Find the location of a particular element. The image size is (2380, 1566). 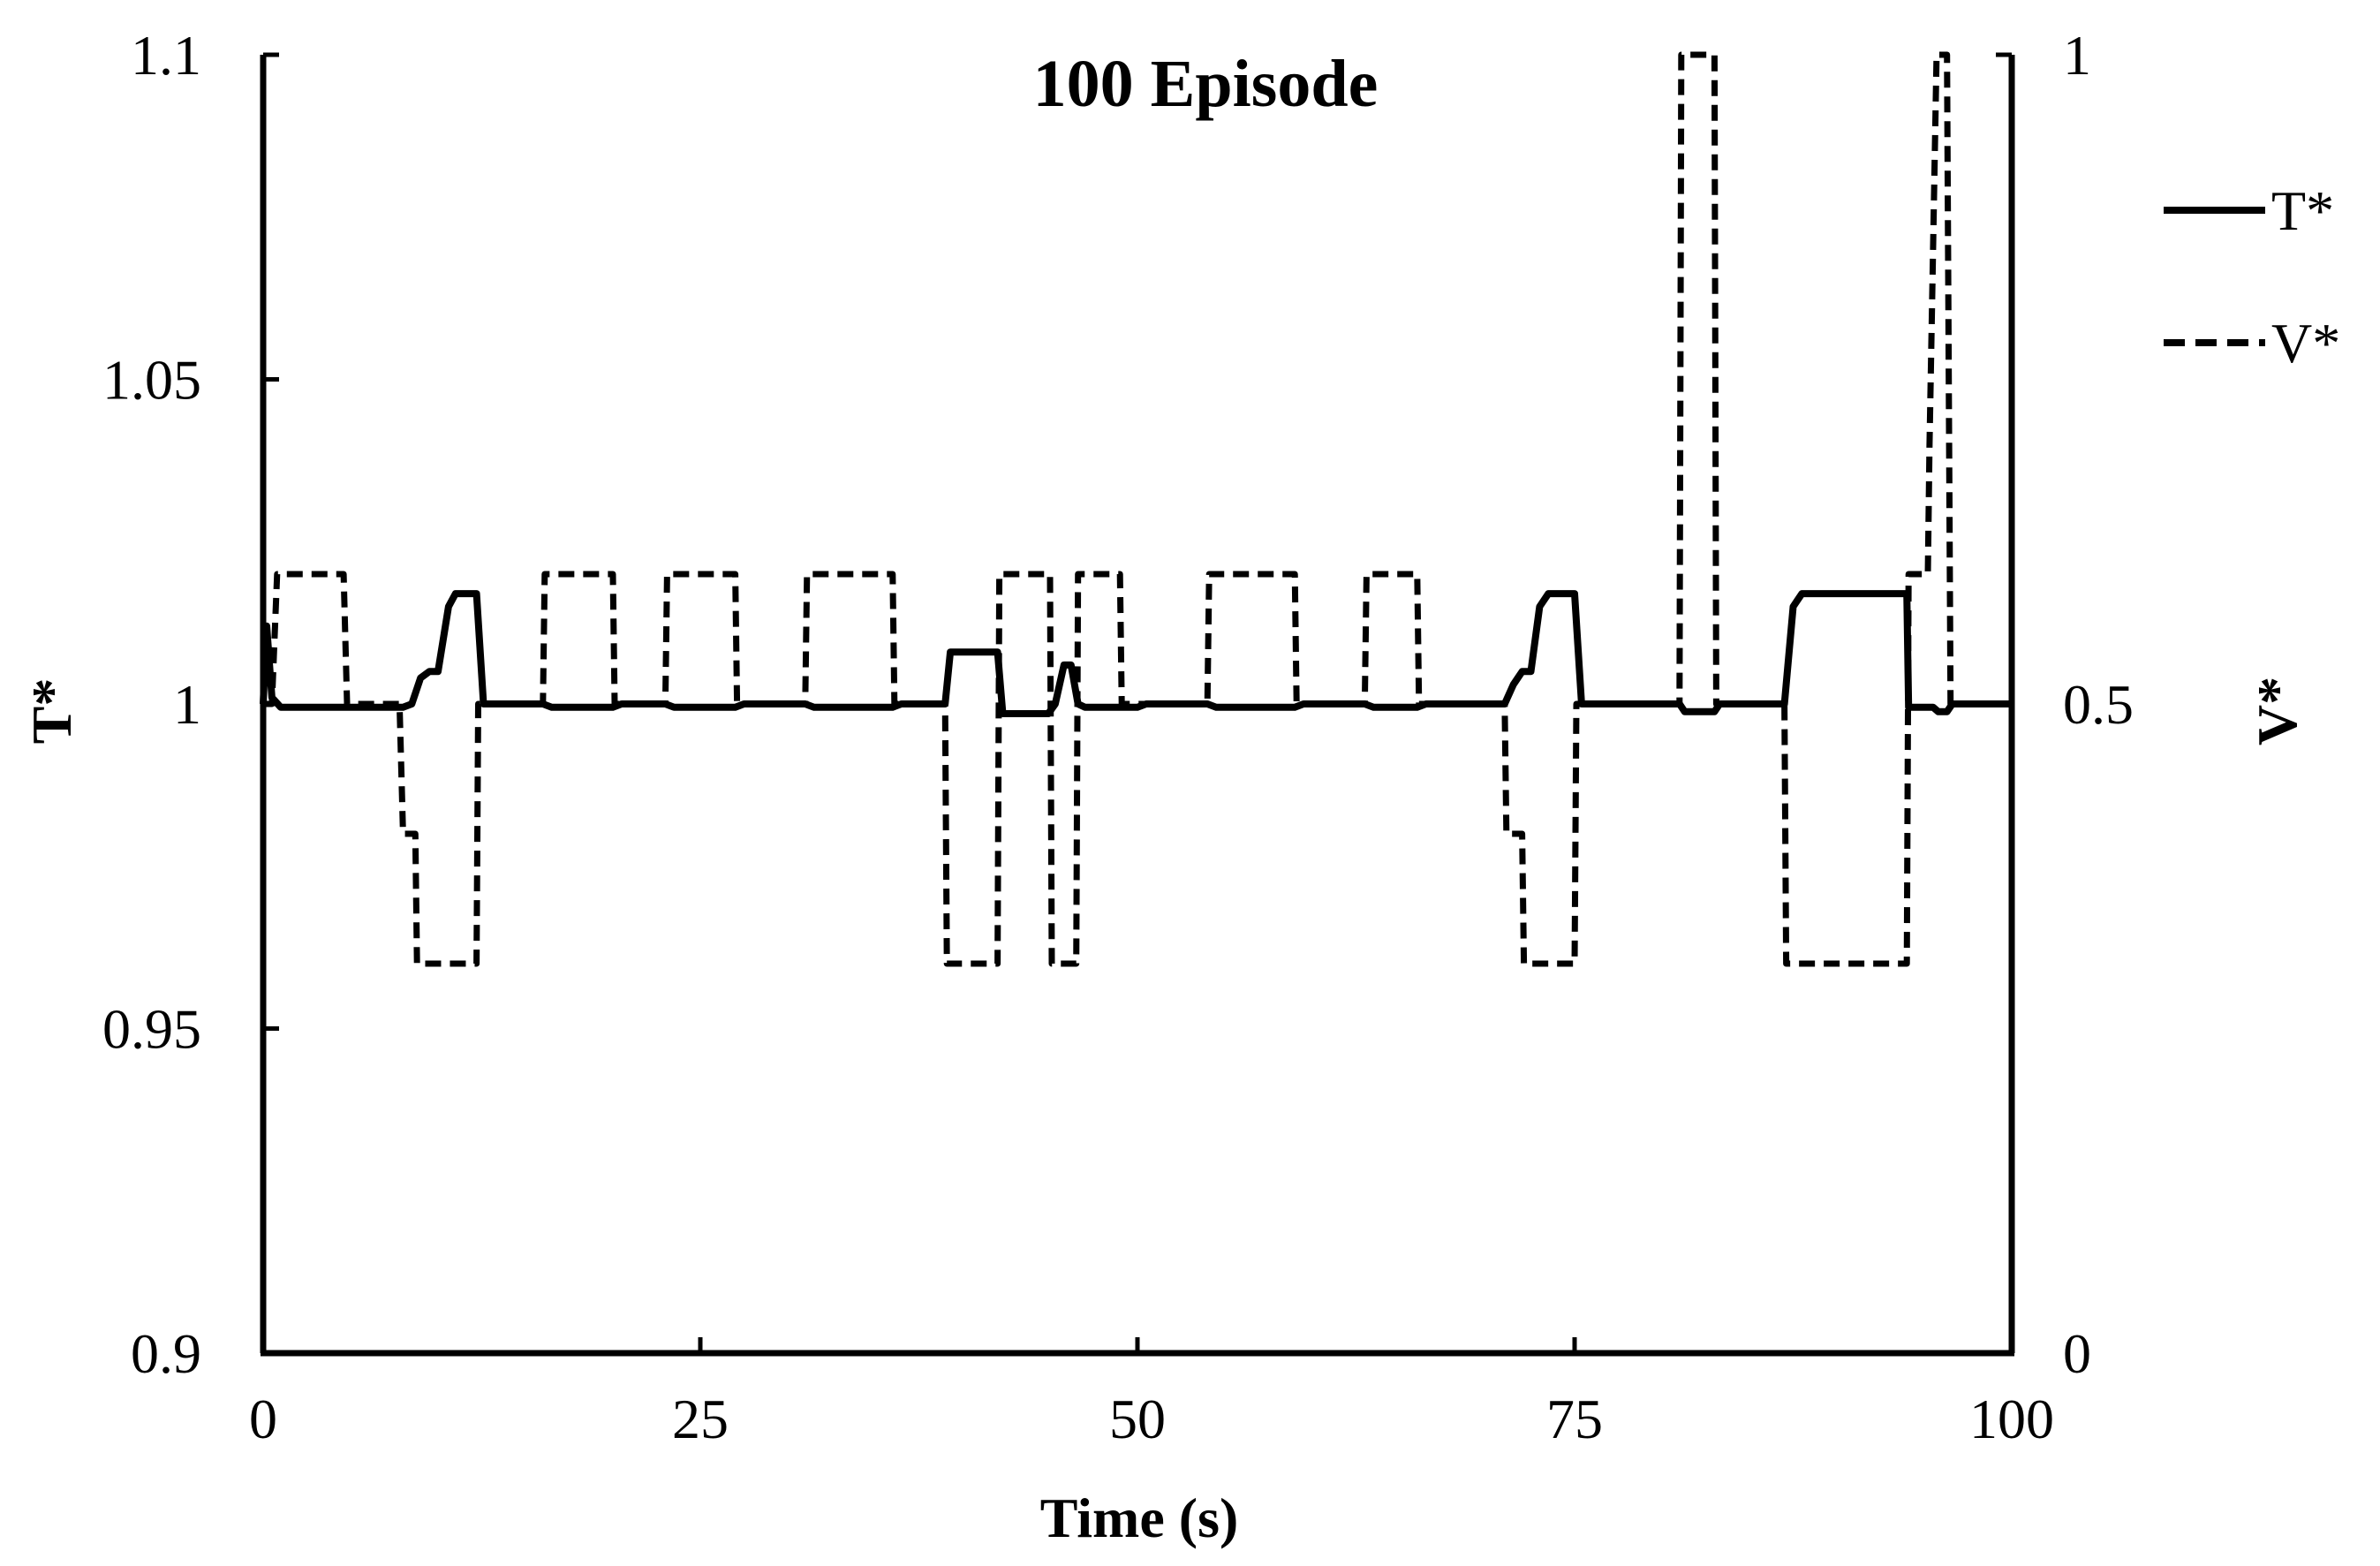

y-left-tick-label-2: 1 is located at coordinates (187, 704).